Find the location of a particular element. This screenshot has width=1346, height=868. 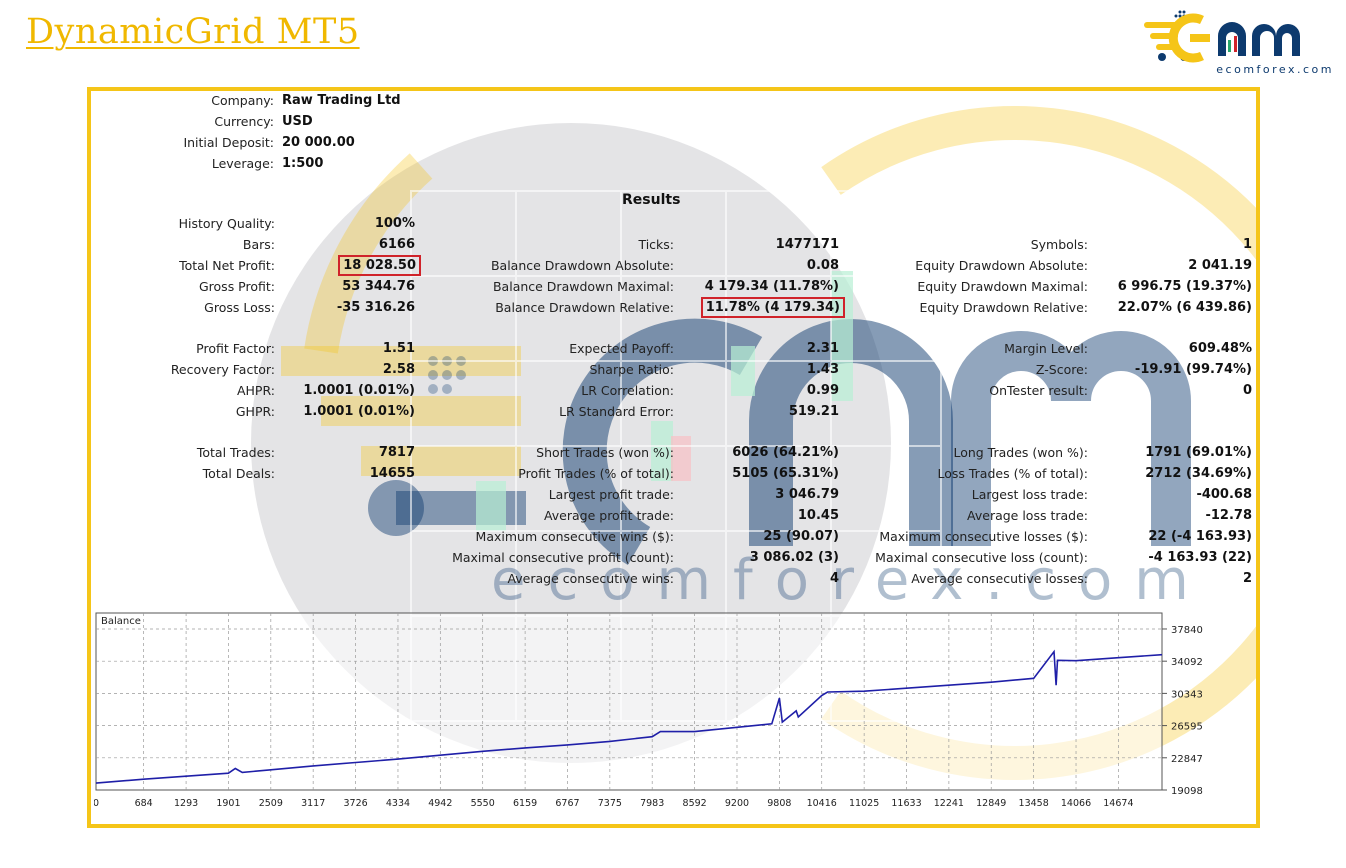

metric-value: 14655 is located at coordinates (392, 473).